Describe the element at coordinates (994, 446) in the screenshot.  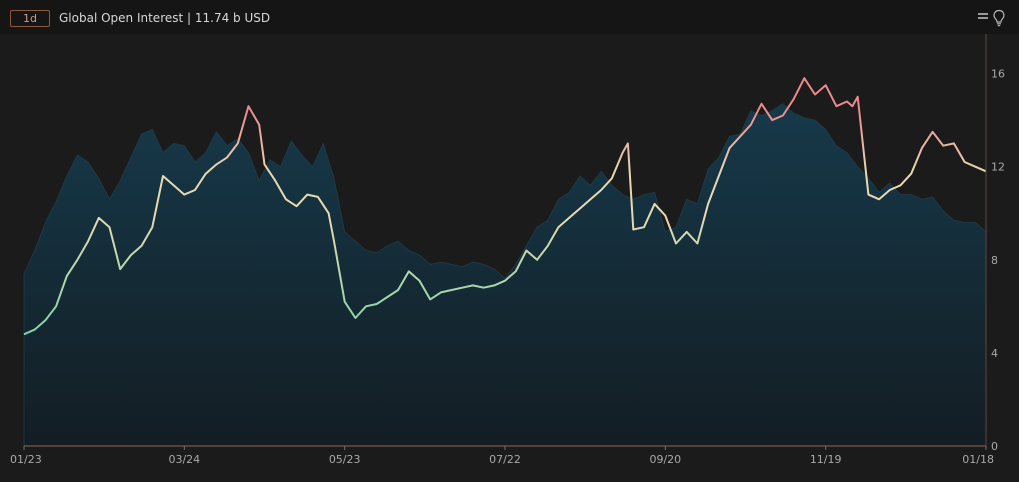
I see `y-tick-label: 0` at that location.